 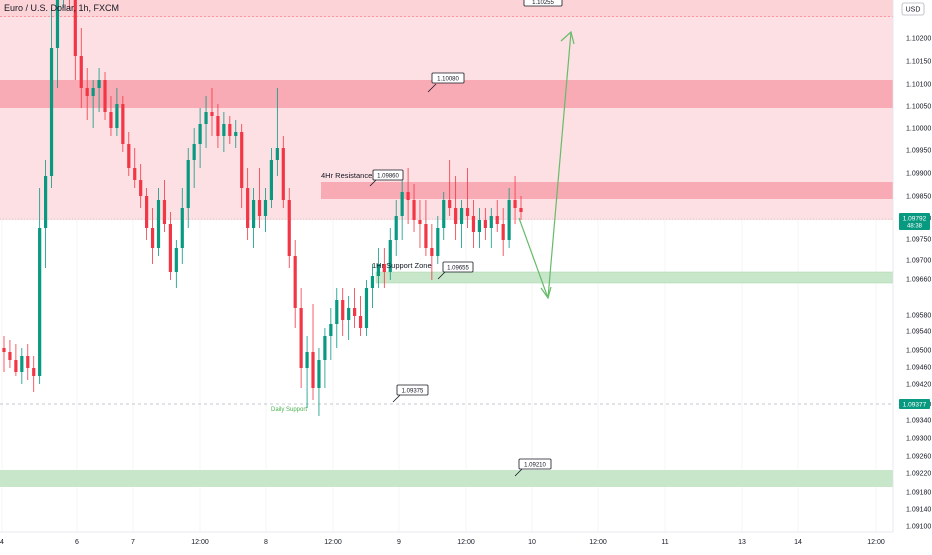 What do you see at coordinates (918, 39) in the screenshot?
I see `price-tick-label: 1.10200` at bounding box center [918, 39].